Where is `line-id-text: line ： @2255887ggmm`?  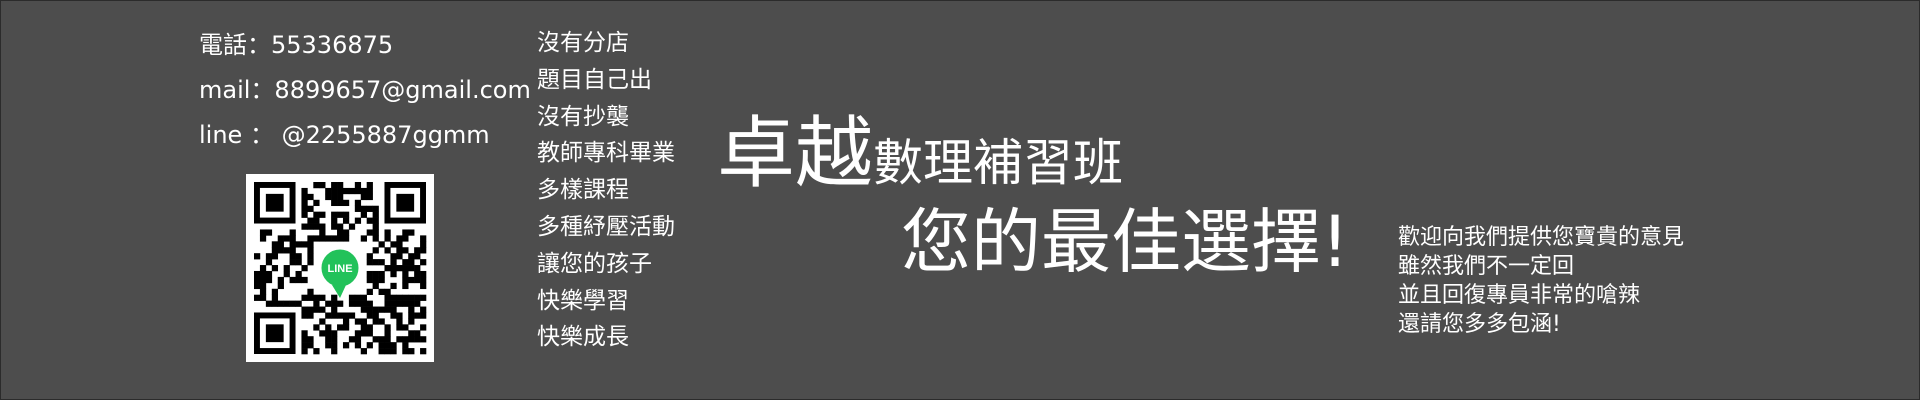
line-id-text: line ： @2255887ggmm is located at coordinates (344, 135).